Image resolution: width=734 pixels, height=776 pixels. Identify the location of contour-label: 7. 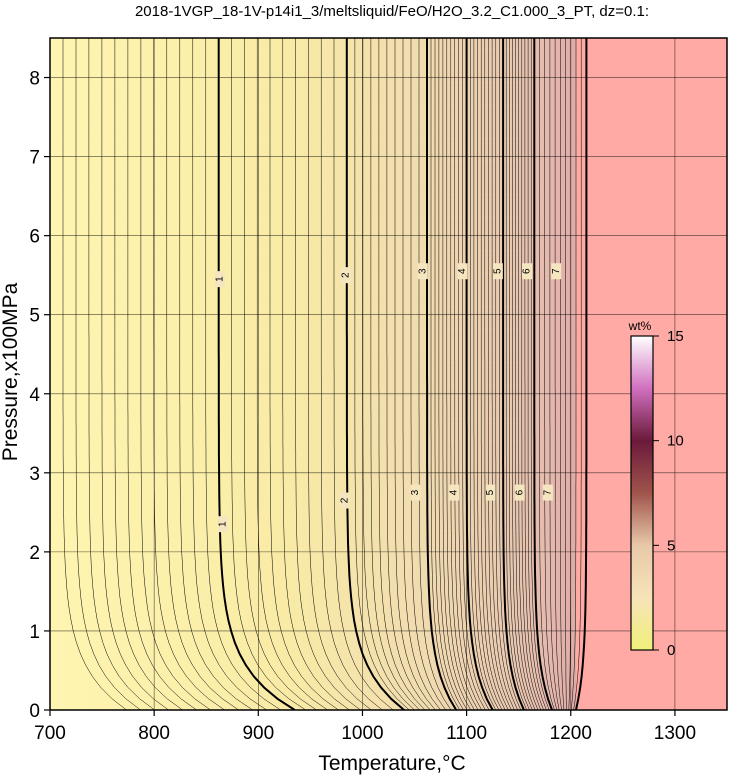
(547, 492).